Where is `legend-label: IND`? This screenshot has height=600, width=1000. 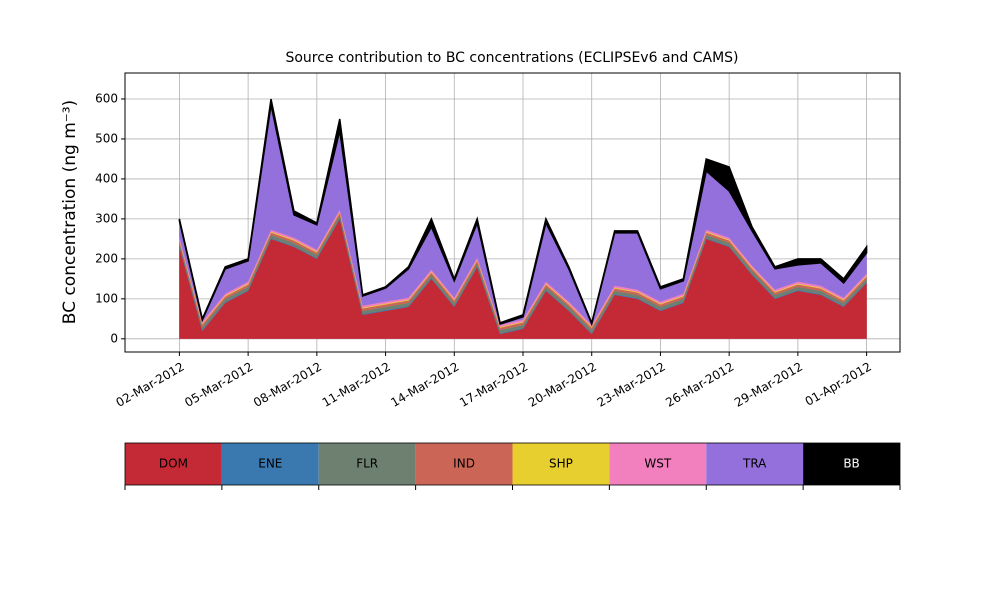 legend-label: IND is located at coordinates (464, 464).